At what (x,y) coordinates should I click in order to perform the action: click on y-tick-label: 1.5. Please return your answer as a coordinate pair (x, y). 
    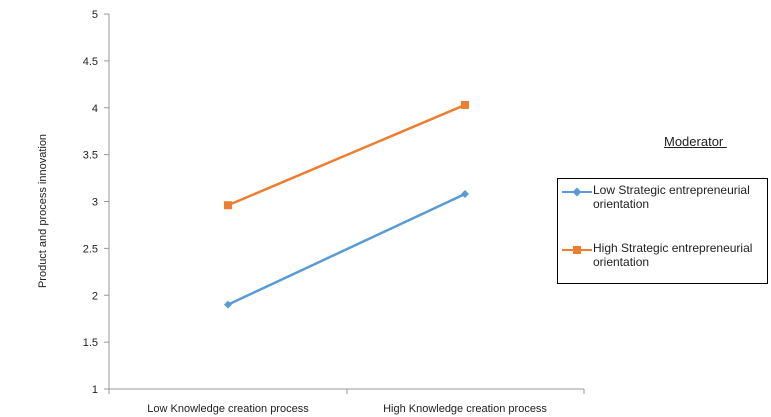
    Looking at the image, I should click on (90, 343).